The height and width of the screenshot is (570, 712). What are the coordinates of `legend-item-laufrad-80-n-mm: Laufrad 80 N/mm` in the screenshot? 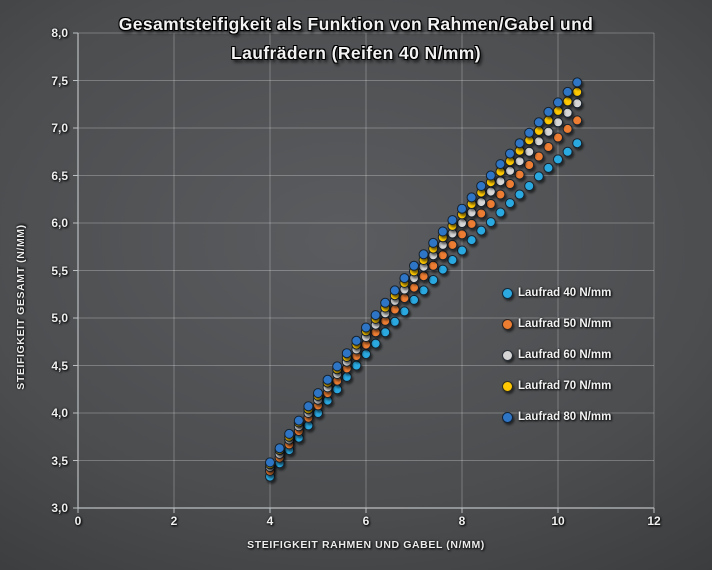 It's located at (556, 417).